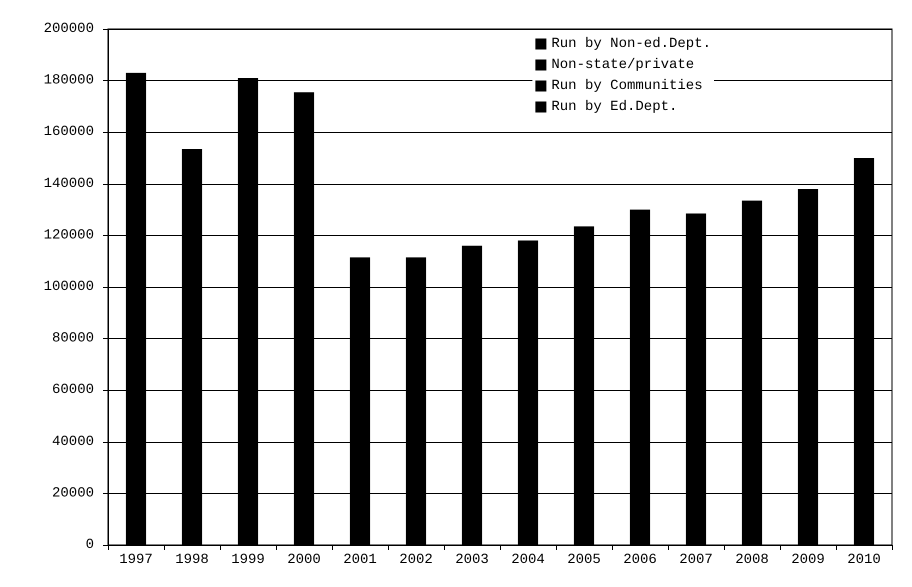 Image resolution: width=912 pixels, height=587 pixels. I want to click on legend-label: Run by Communities, so click(627, 86).